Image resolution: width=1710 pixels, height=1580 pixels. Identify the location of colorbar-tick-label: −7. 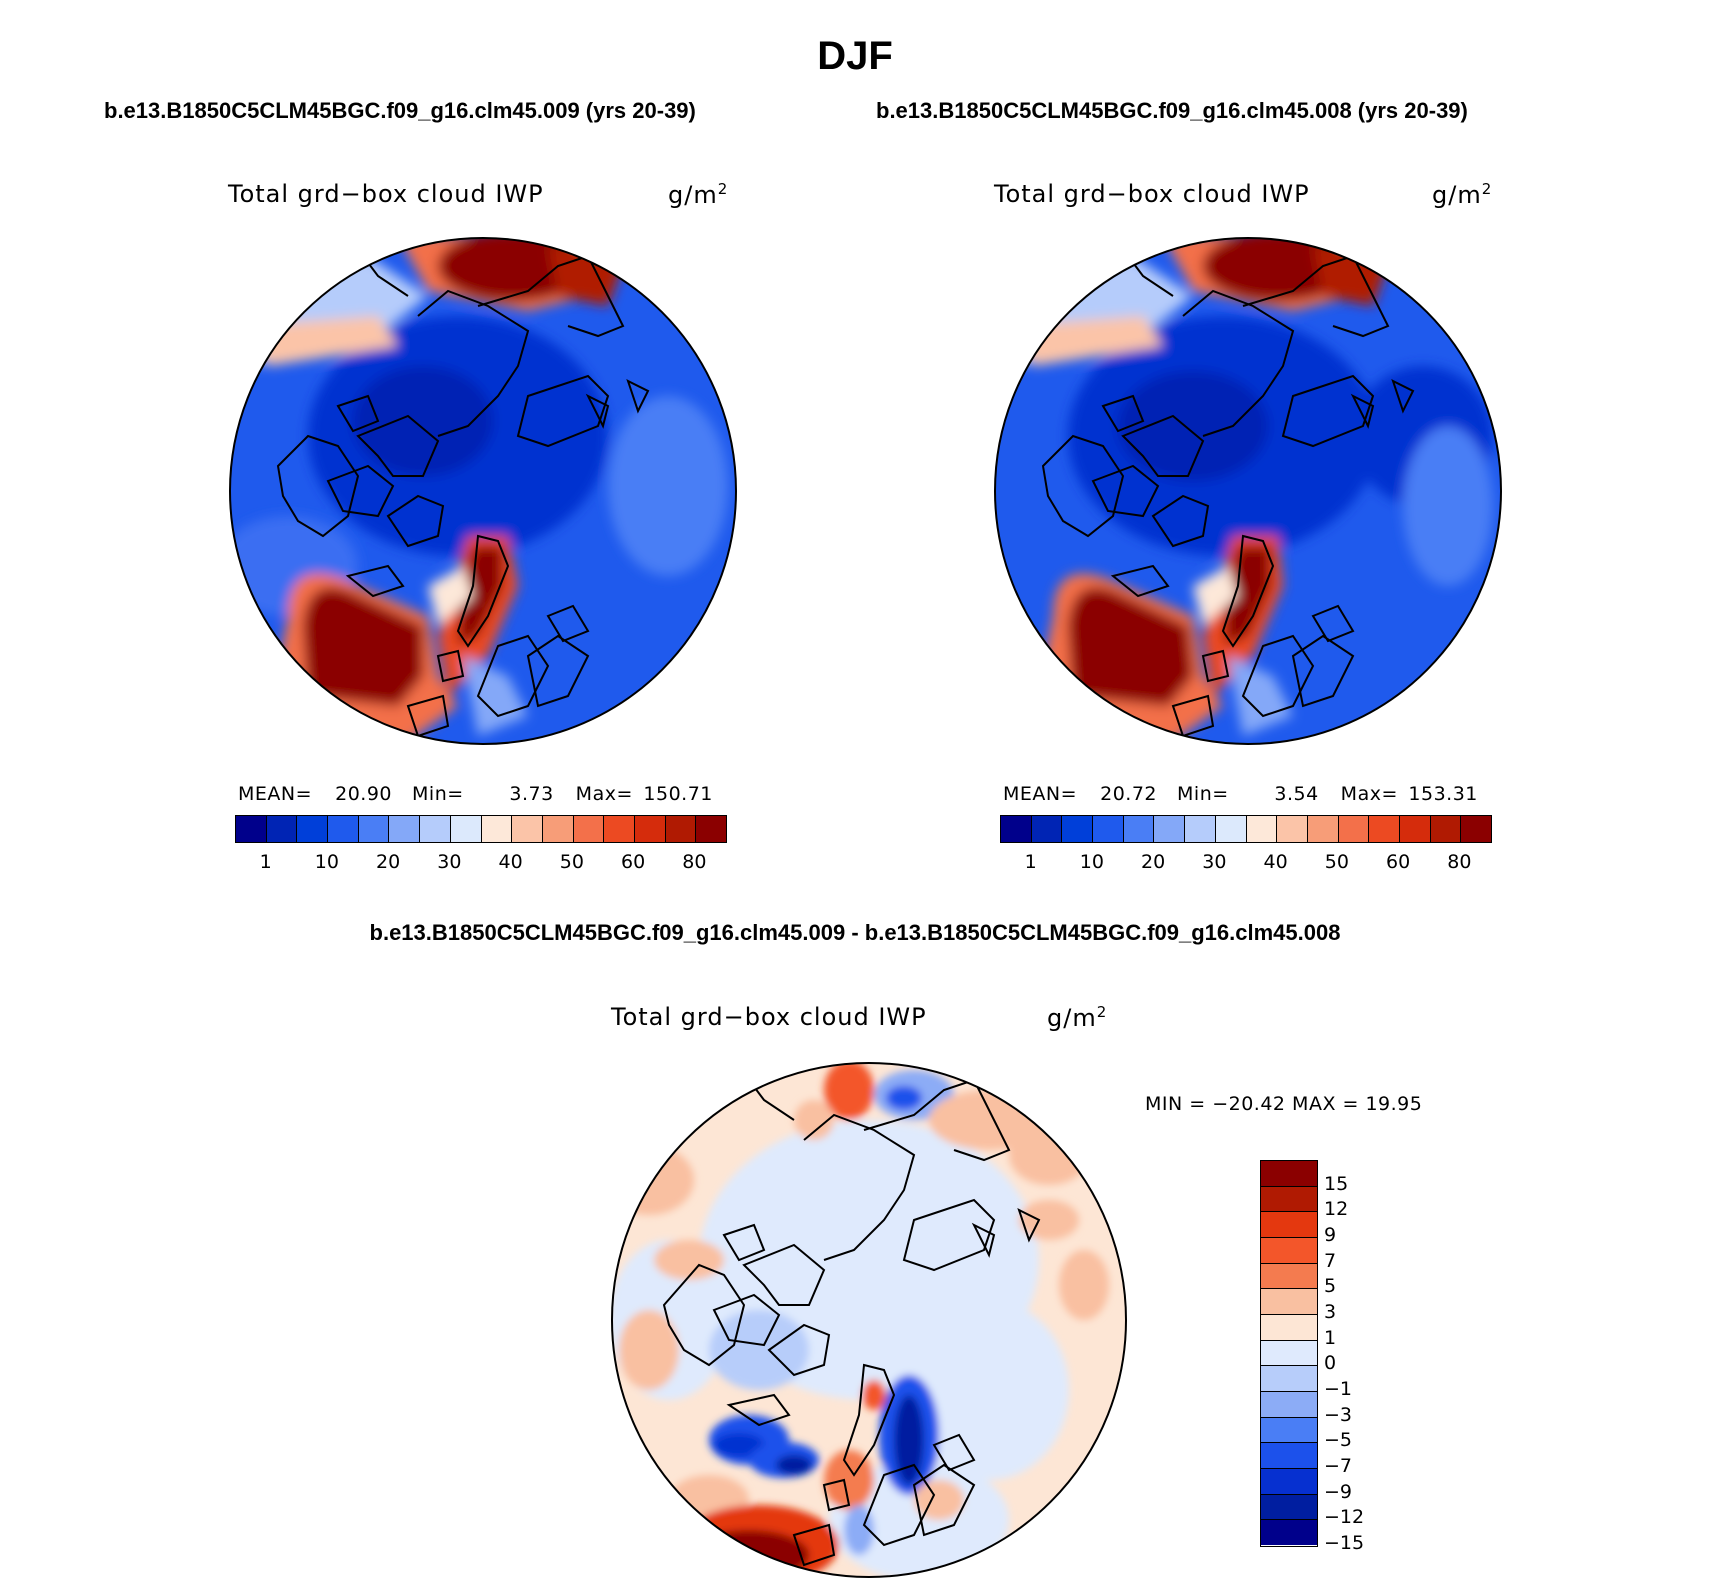
(1338, 1466).